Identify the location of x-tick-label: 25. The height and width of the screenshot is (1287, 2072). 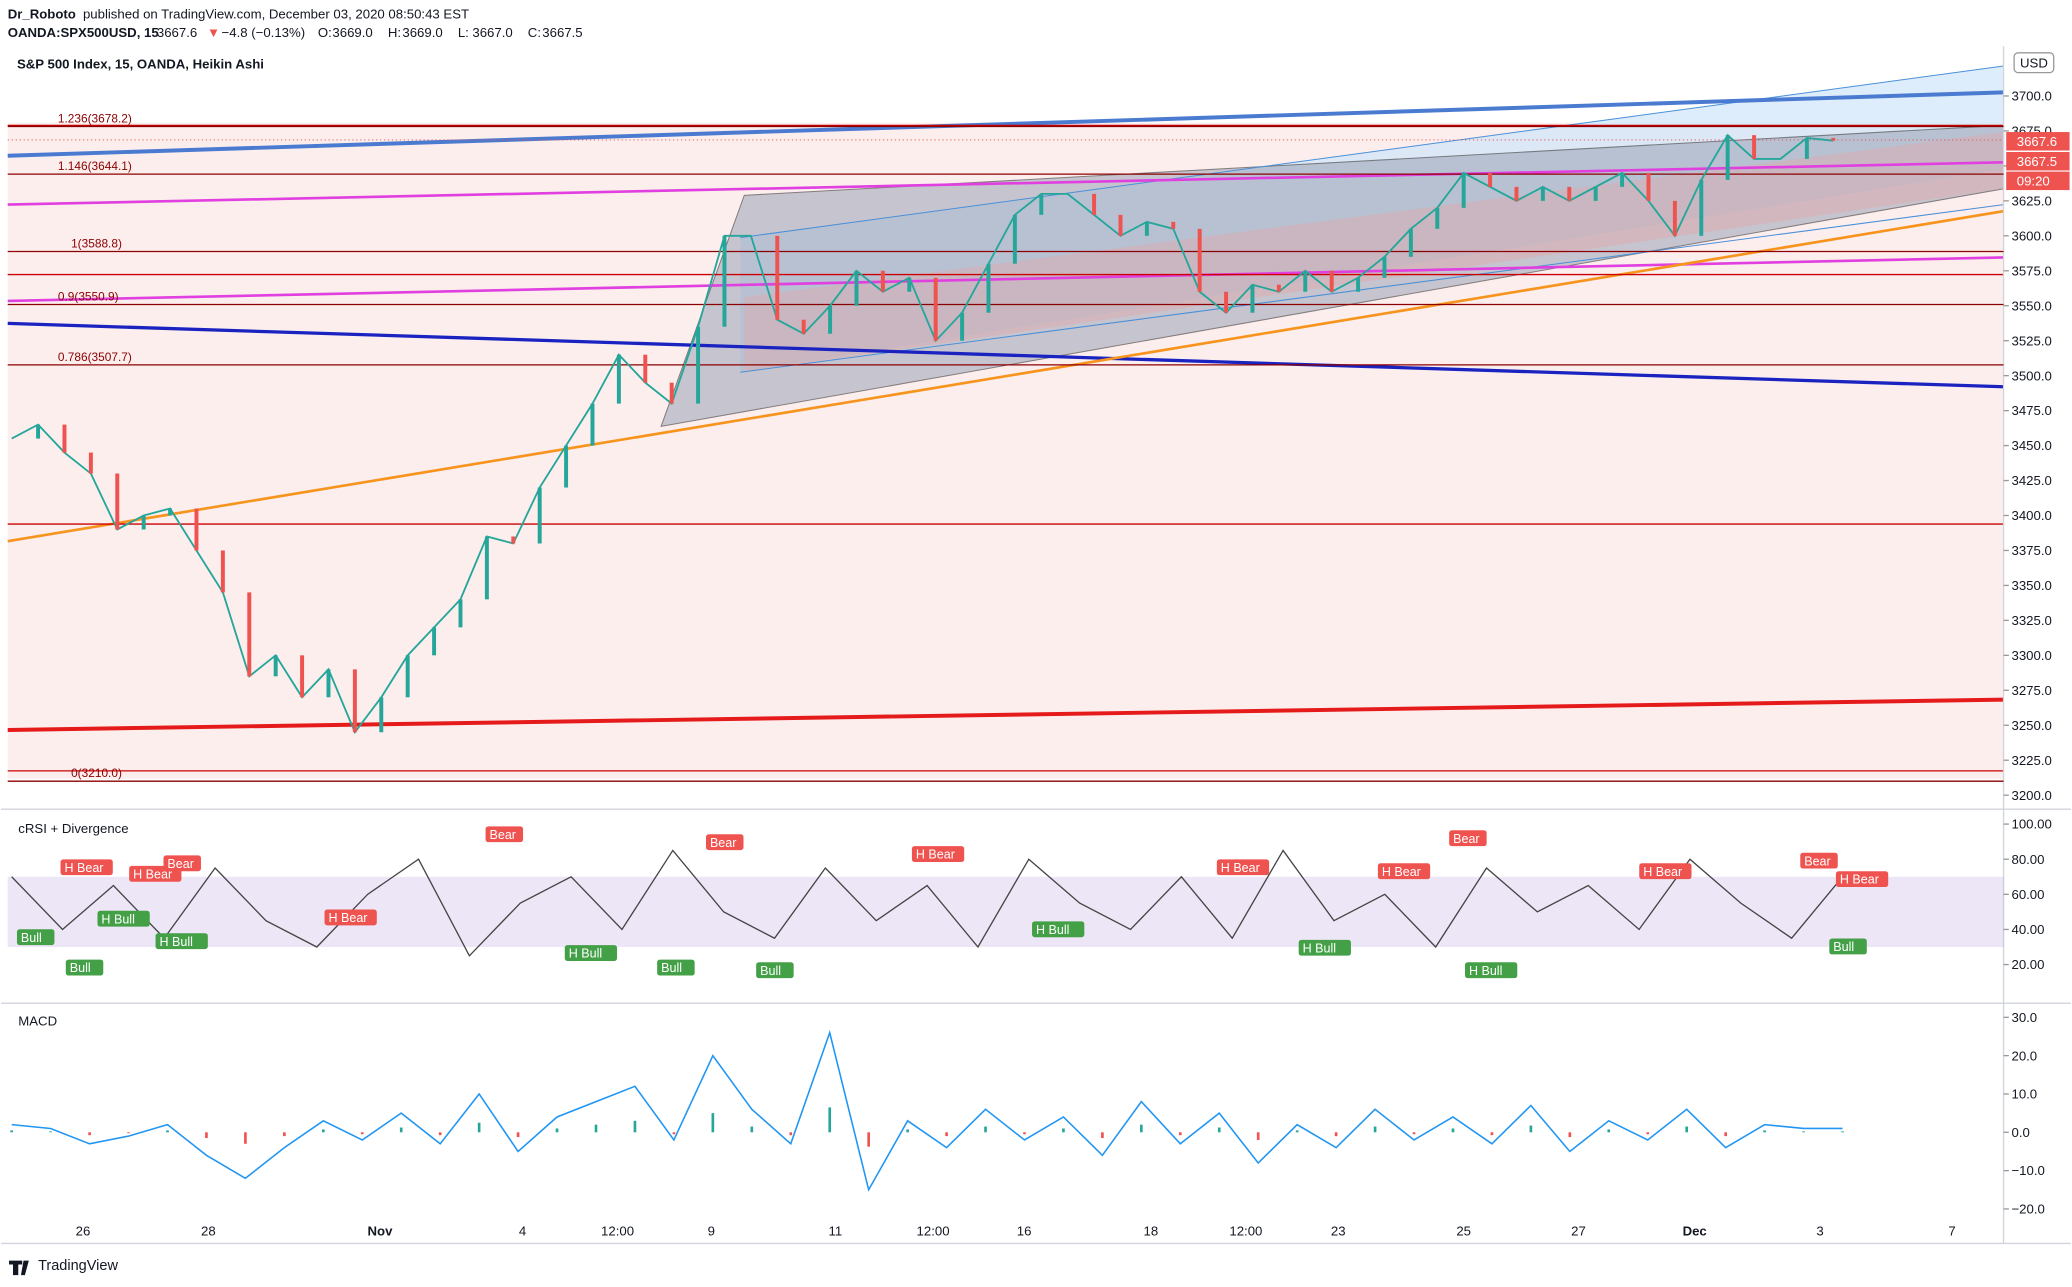
(1463, 1231).